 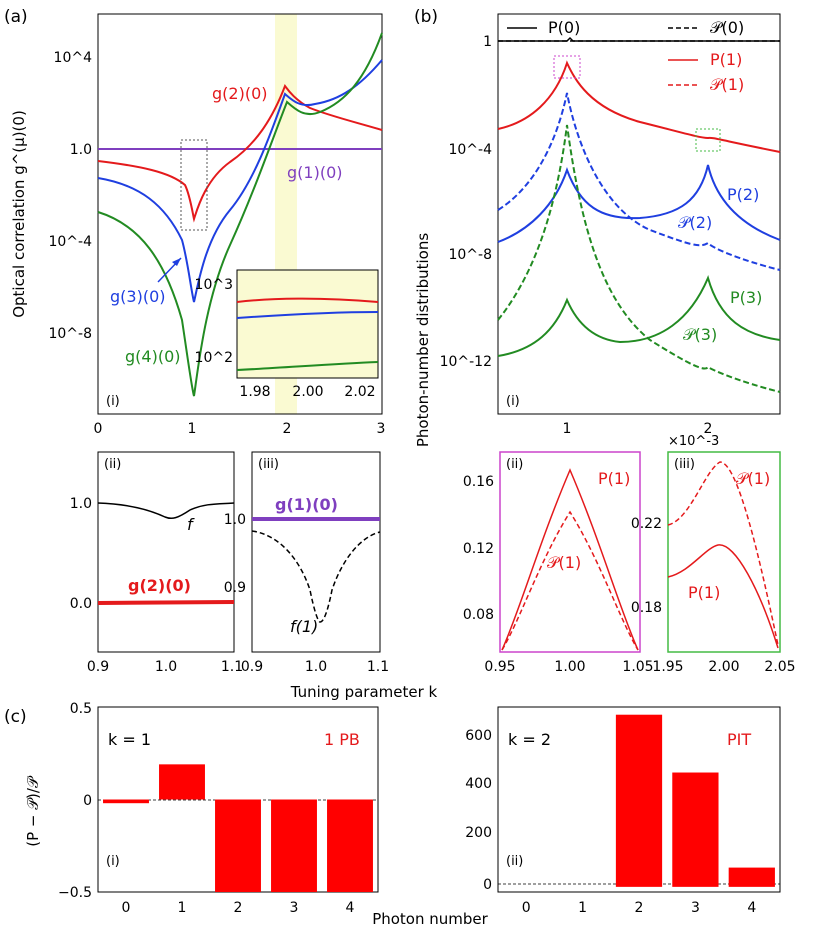 I want to click on a-iii-xtick-2: 1.1, so click(x=378, y=667).